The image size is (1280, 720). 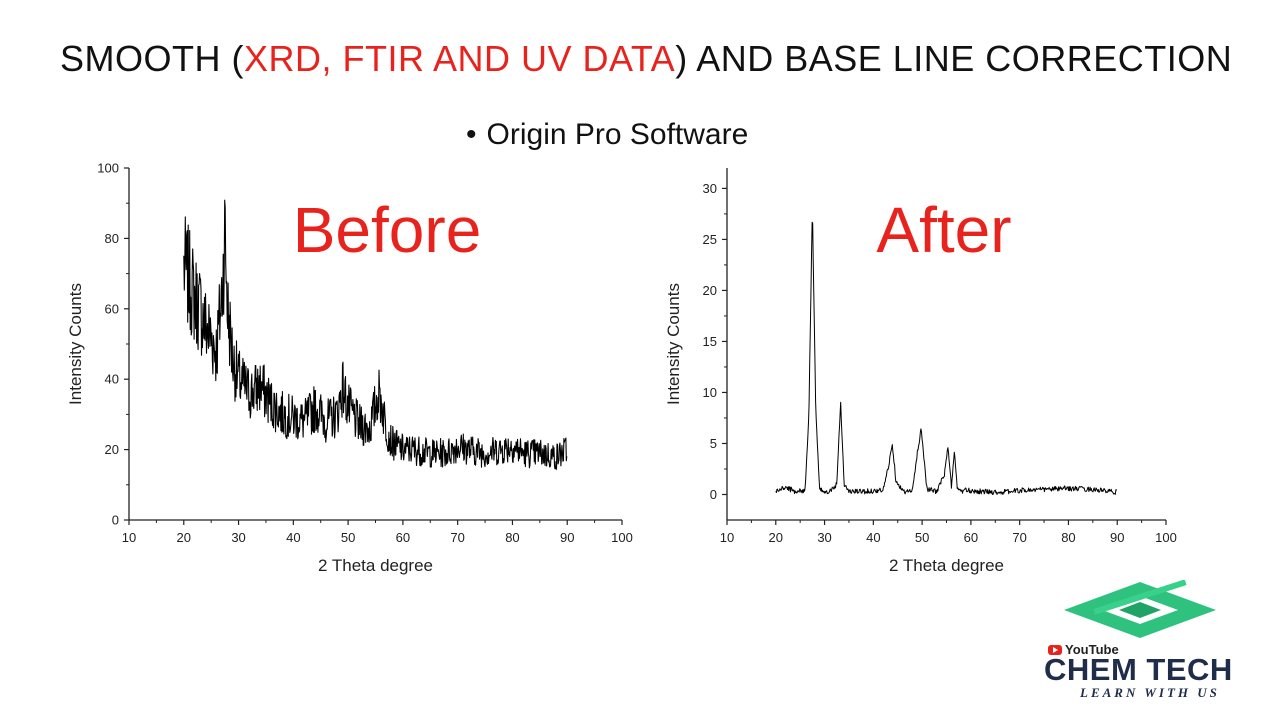 What do you see at coordinates (1138, 669) in the screenshot?
I see `logo-name: CHEM TECH` at bounding box center [1138, 669].